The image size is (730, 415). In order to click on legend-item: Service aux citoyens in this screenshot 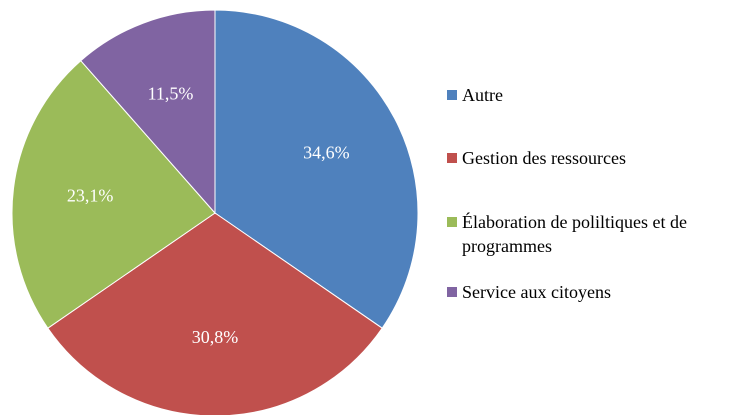, I will do `click(585, 292)`.